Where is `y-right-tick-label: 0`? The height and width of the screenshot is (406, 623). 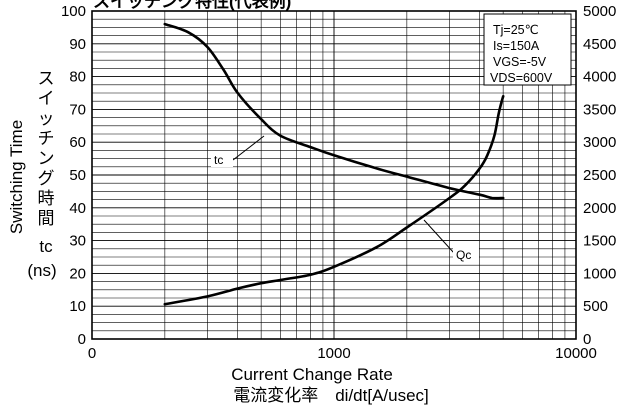 y-right-tick-label: 0 is located at coordinates (587, 339).